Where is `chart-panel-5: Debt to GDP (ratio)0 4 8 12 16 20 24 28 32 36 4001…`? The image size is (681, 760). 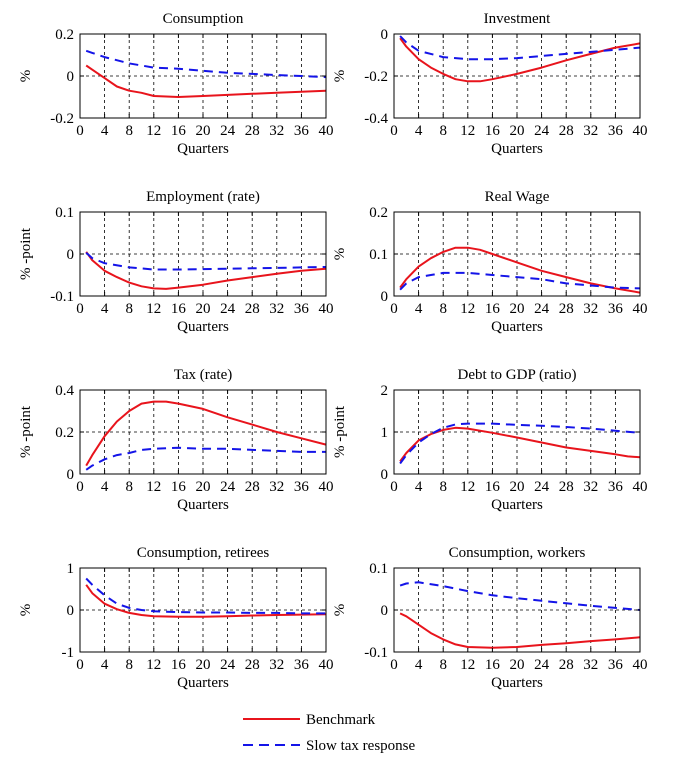
chart-panel-5: Debt to GDP (ratio)0 4 8 12 16 20 24 28 32 36 4001… is located at coordinates (490, 440).